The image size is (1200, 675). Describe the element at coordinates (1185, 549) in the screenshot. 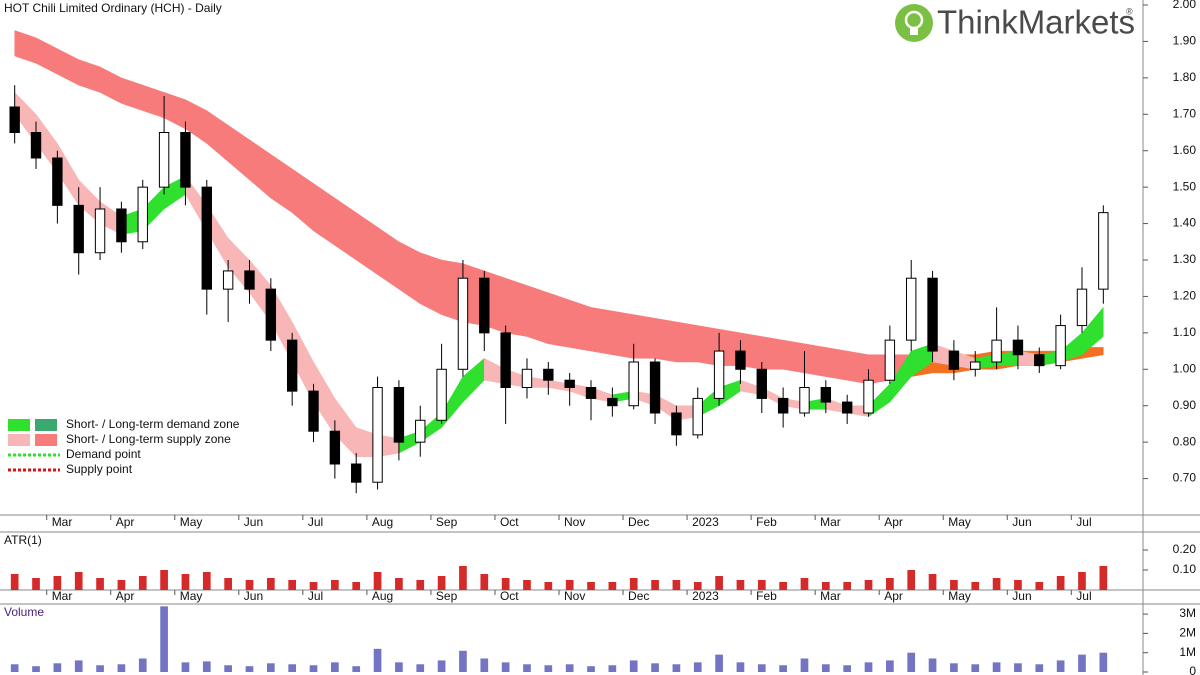

I see `y-tick-label: 0.20` at that location.